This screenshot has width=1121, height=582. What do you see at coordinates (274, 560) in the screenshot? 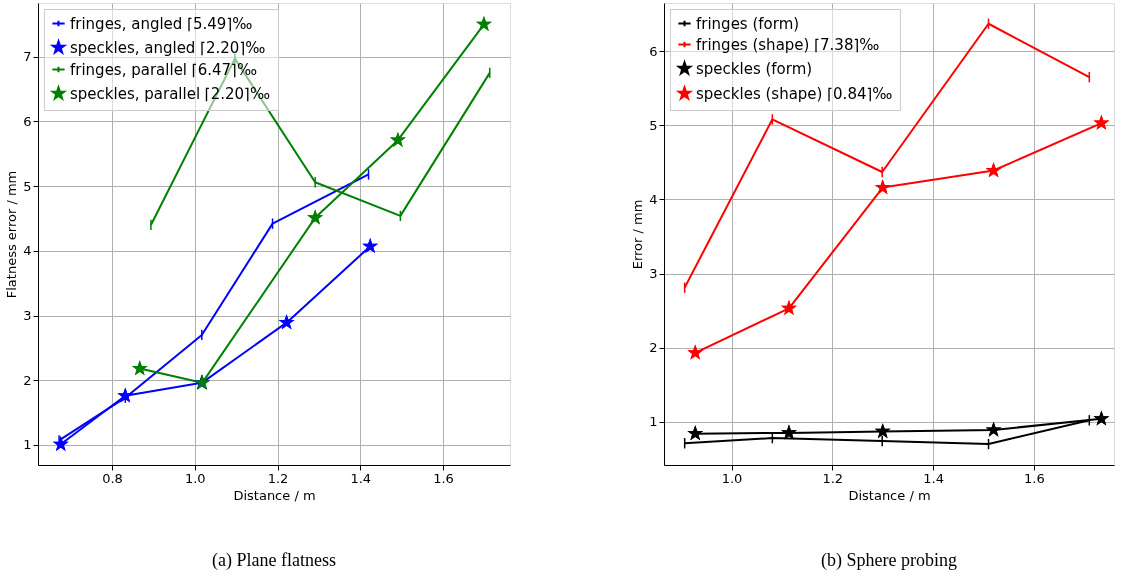
I see `text: (a) Plane flatness` at bounding box center [274, 560].